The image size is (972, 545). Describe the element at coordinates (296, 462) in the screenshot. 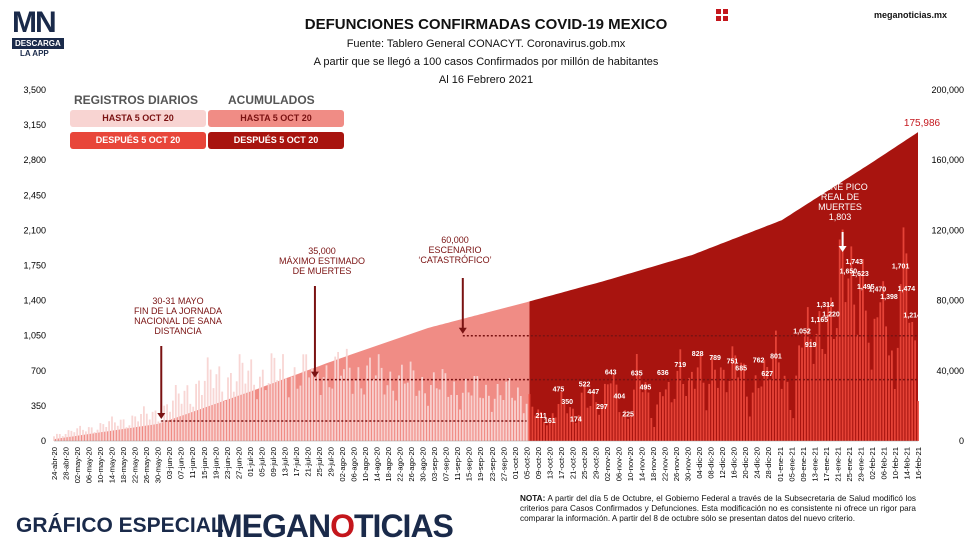

I see `x-axis-tick: 17-jul-20` at that location.